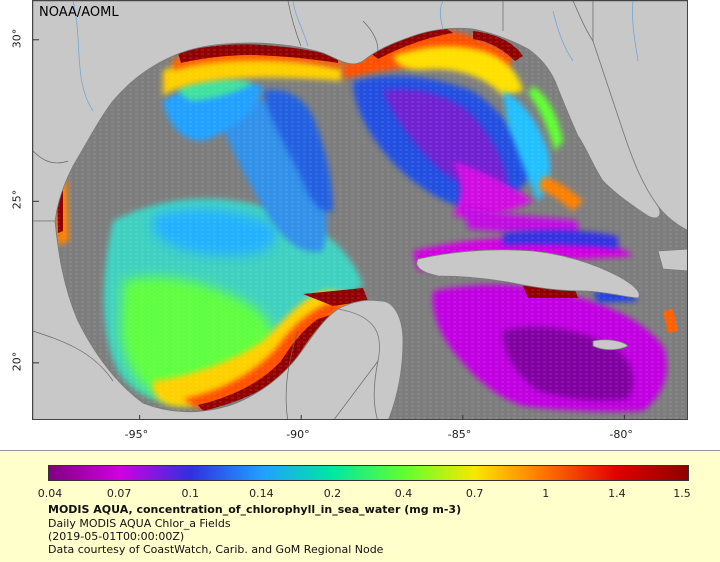 The image size is (720, 562). What do you see at coordinates (368, 473) in the screenshot?
I see `colorbar` at bounding box center [368, 473].